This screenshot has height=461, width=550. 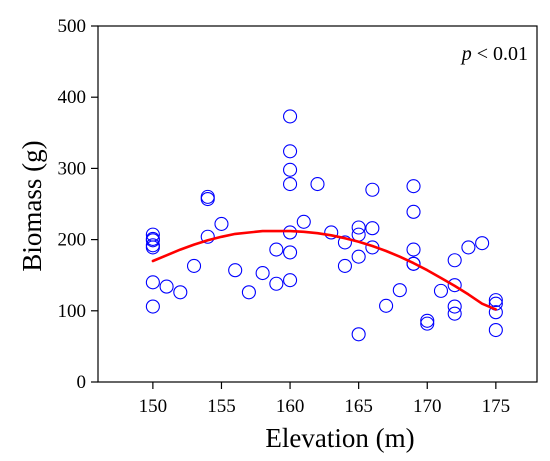 I want to click on p-value-rest: < 0.01, so click(x=500, y=54).